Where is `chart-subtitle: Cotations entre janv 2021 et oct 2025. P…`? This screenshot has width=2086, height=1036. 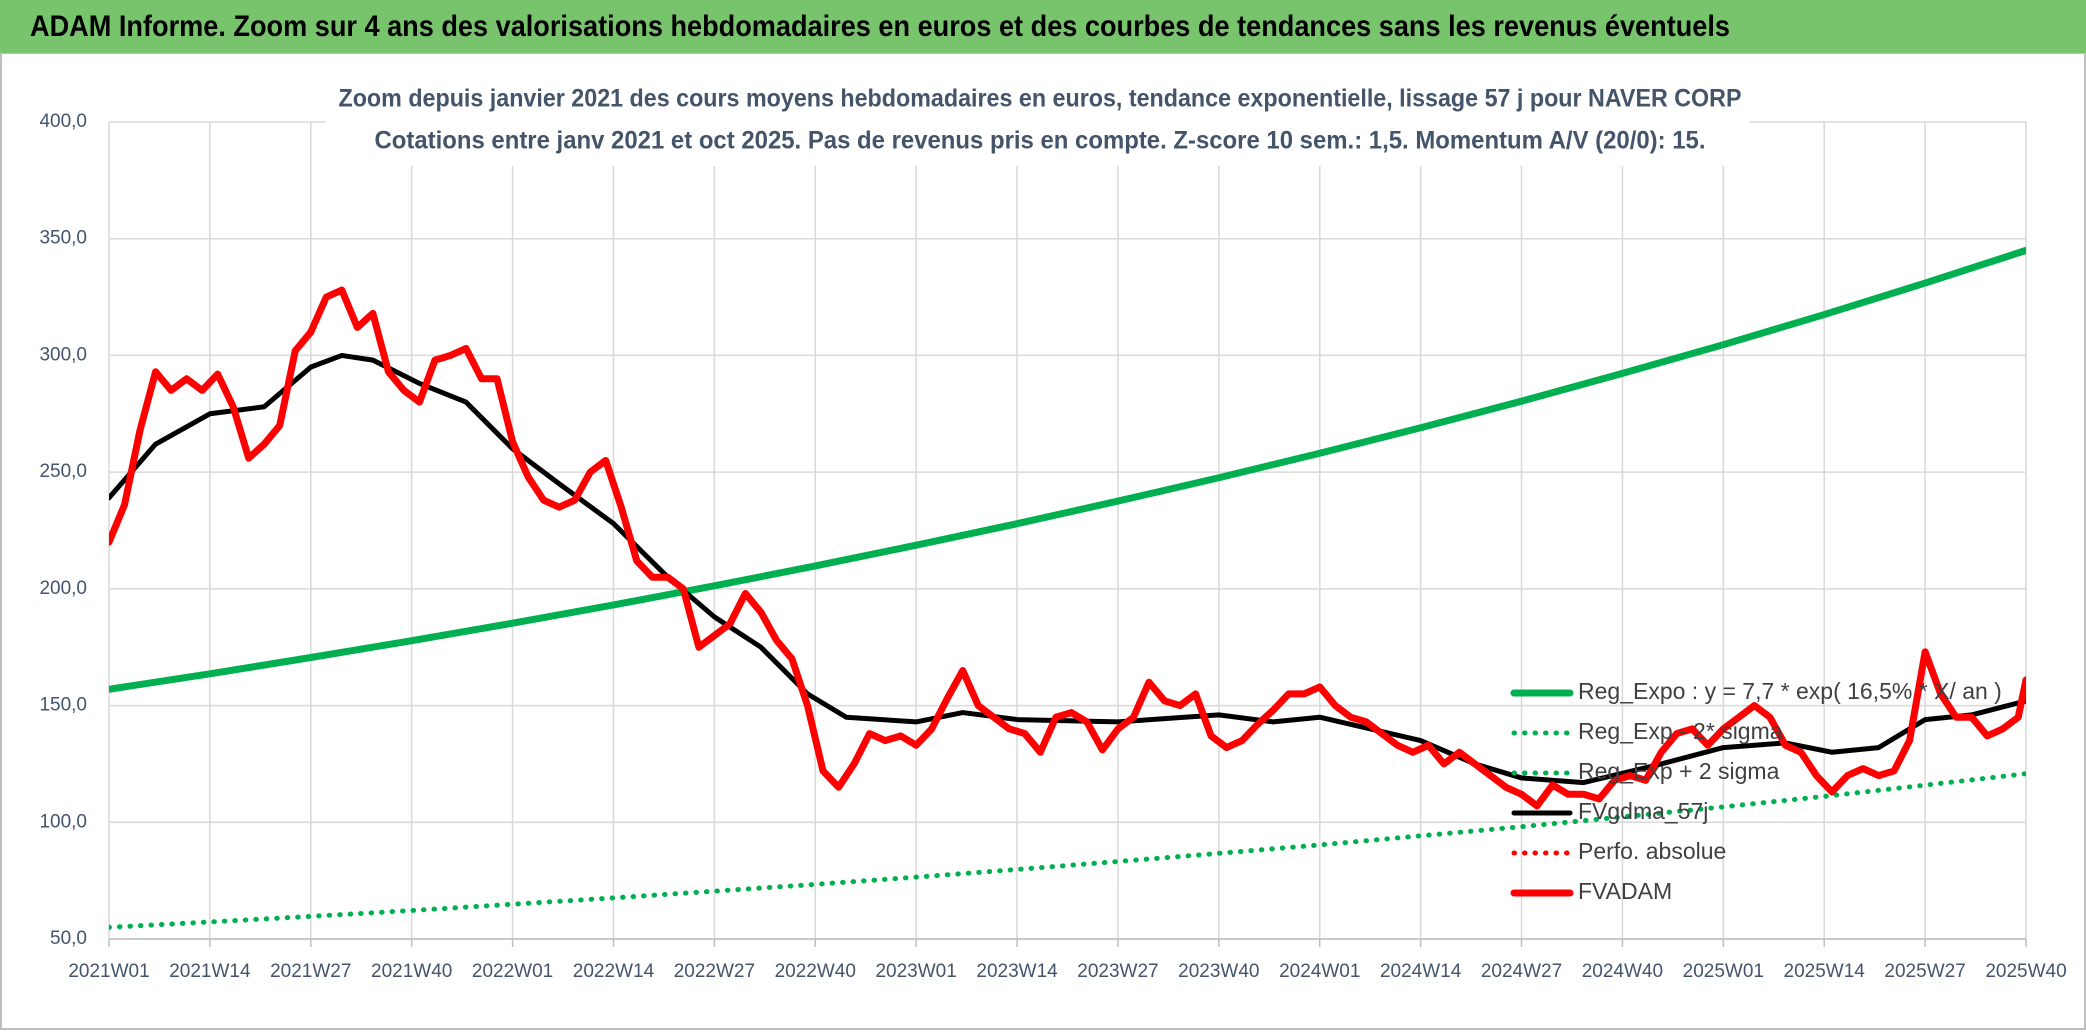
chart-subtitle: Cotations entre janv 2021 et oct 2025. P… is located at coordinates (1040, 141).